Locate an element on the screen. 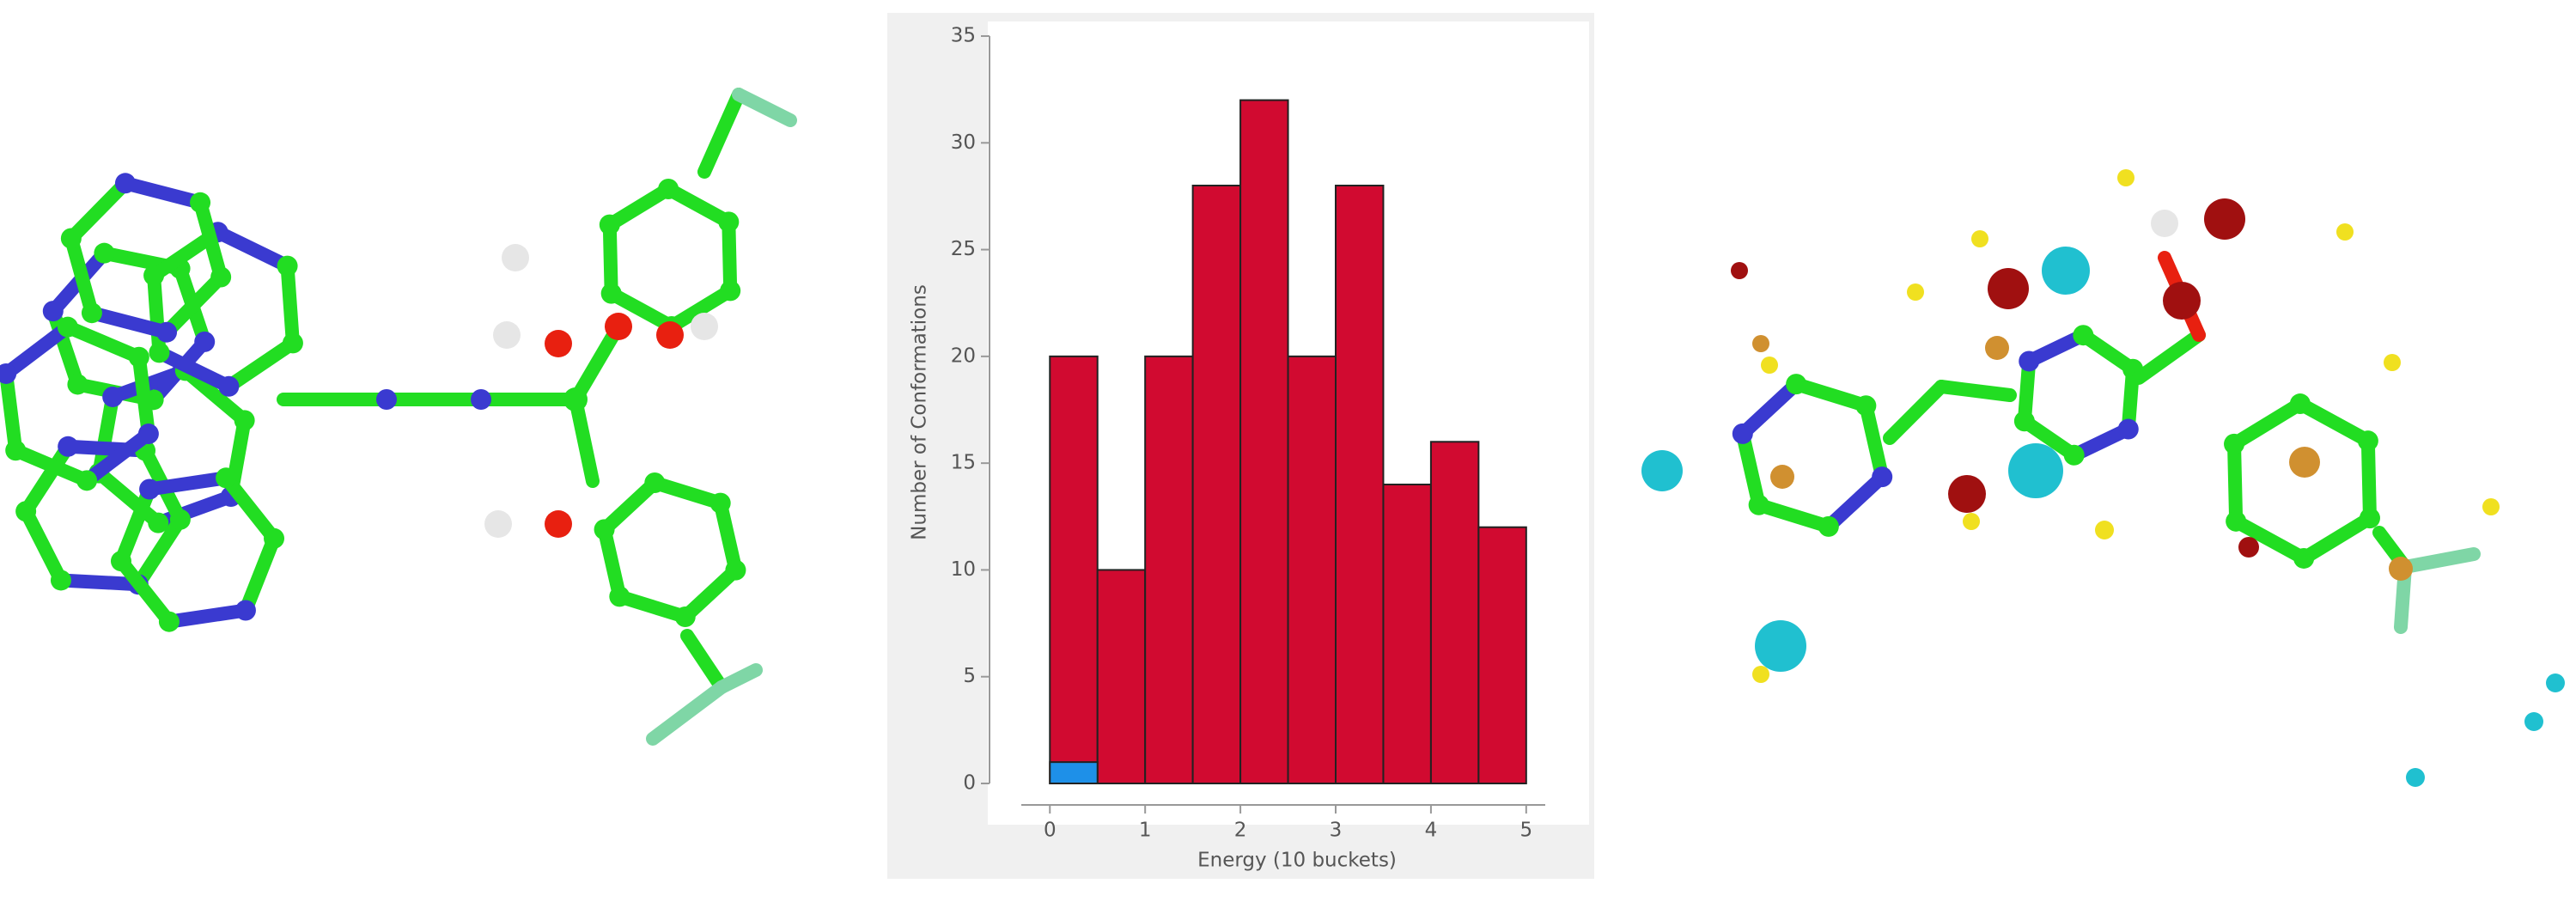 The image size is (2576, 902). y-tick-label: 30 is located at coordinates (964, 142).